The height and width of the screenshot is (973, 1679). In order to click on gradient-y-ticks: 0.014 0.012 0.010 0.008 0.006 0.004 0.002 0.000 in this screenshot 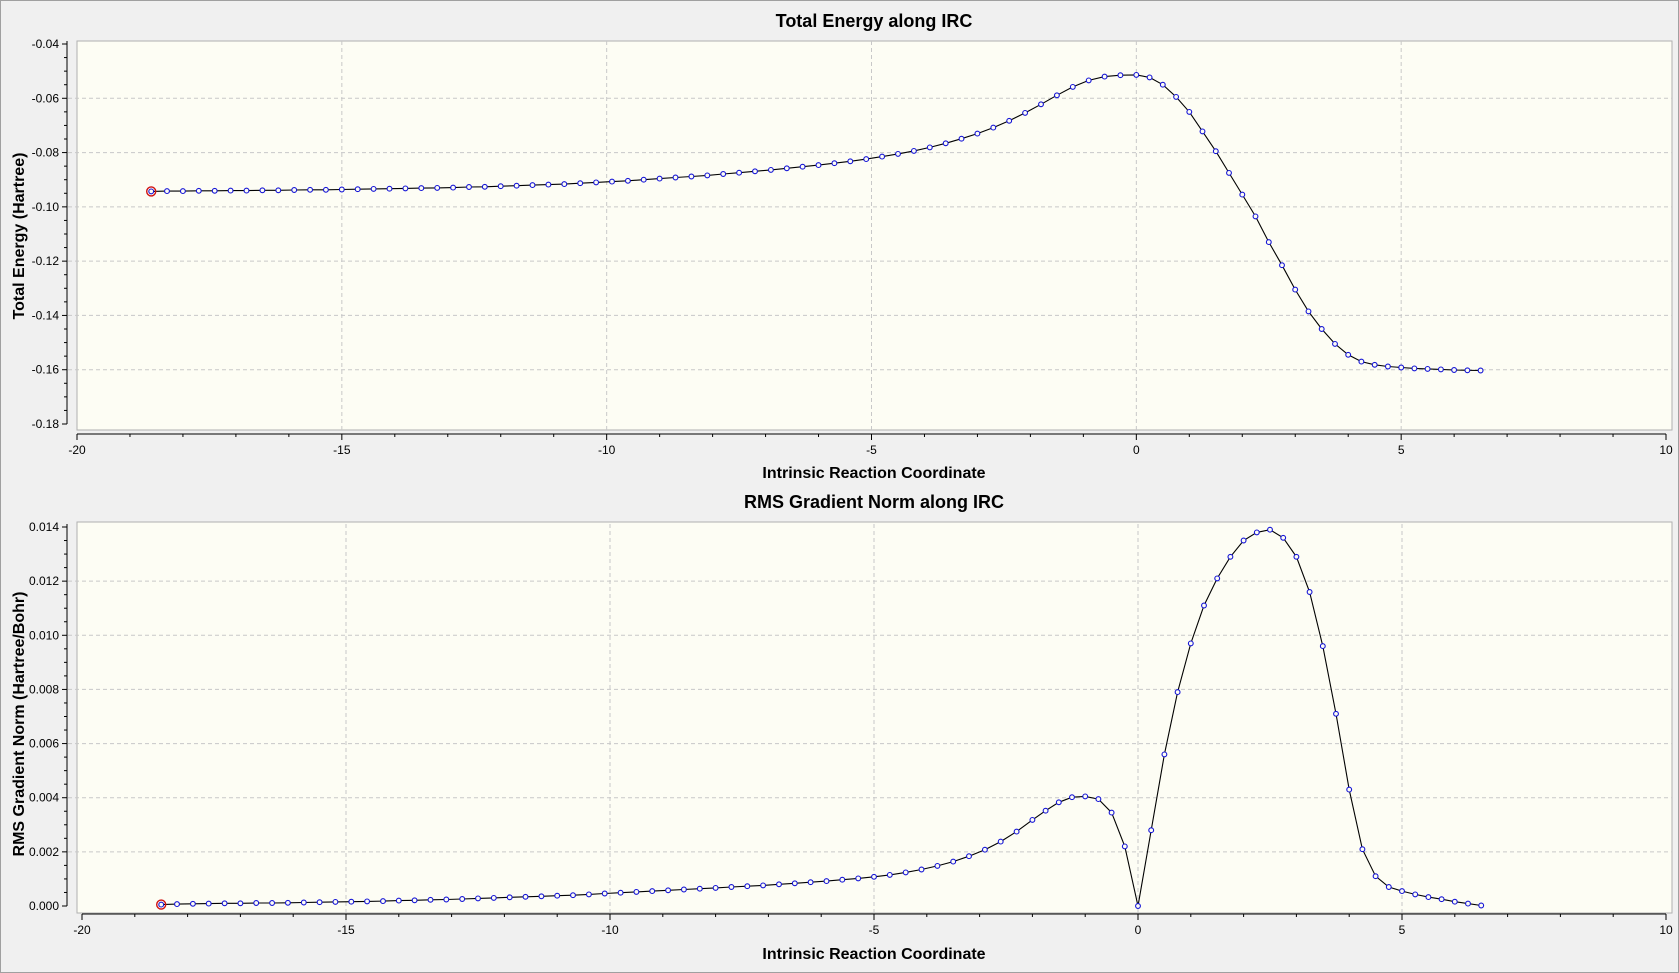, I will do `click(48, 716)`.